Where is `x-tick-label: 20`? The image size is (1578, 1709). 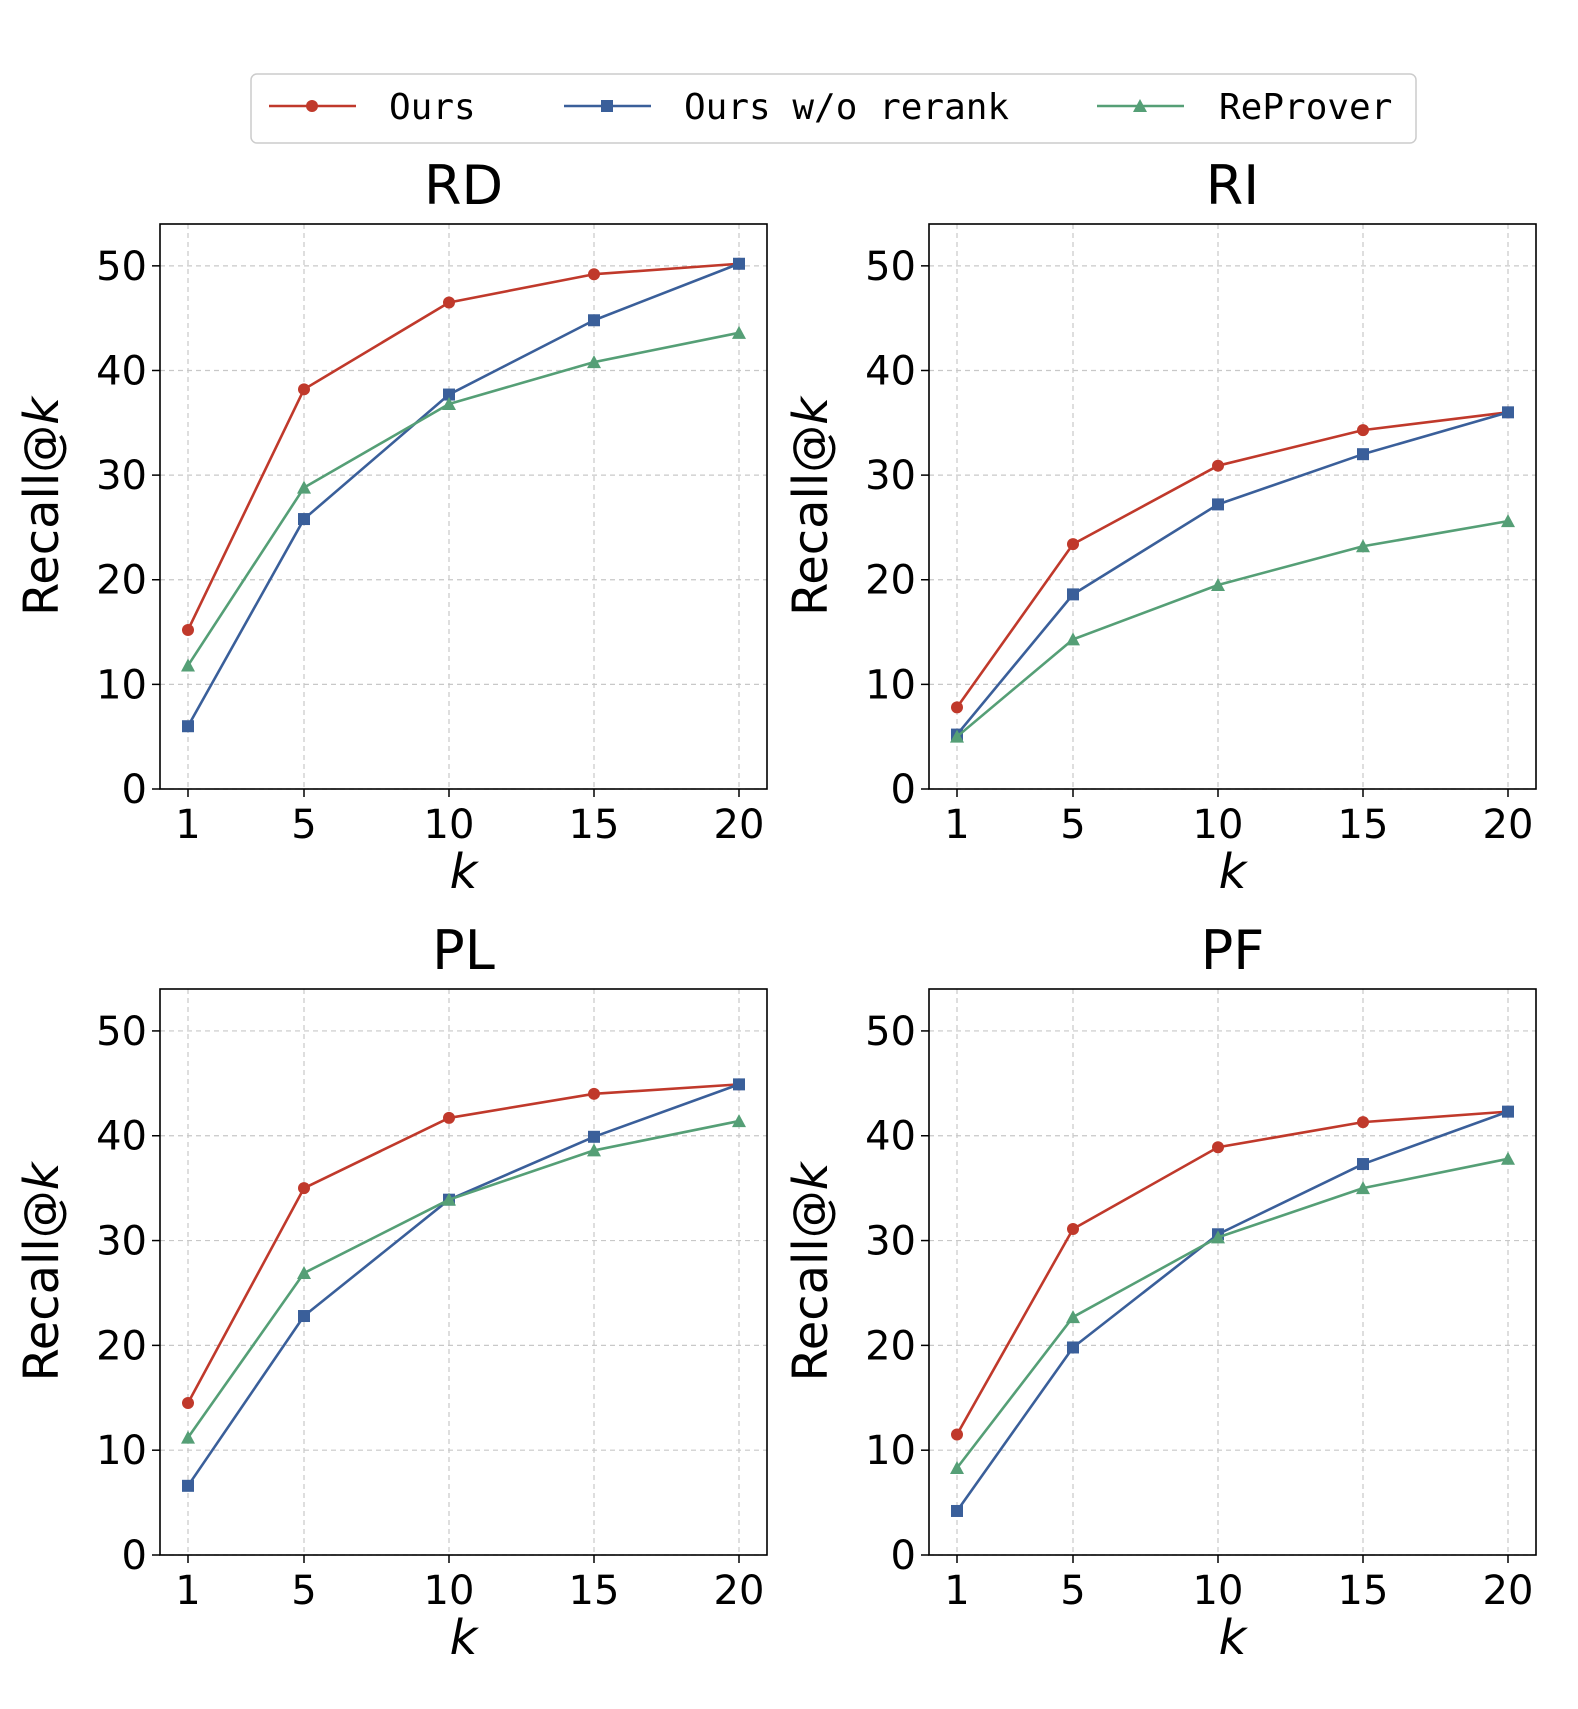
x-tick-label: 20 is located at coordinates (739, 1591).